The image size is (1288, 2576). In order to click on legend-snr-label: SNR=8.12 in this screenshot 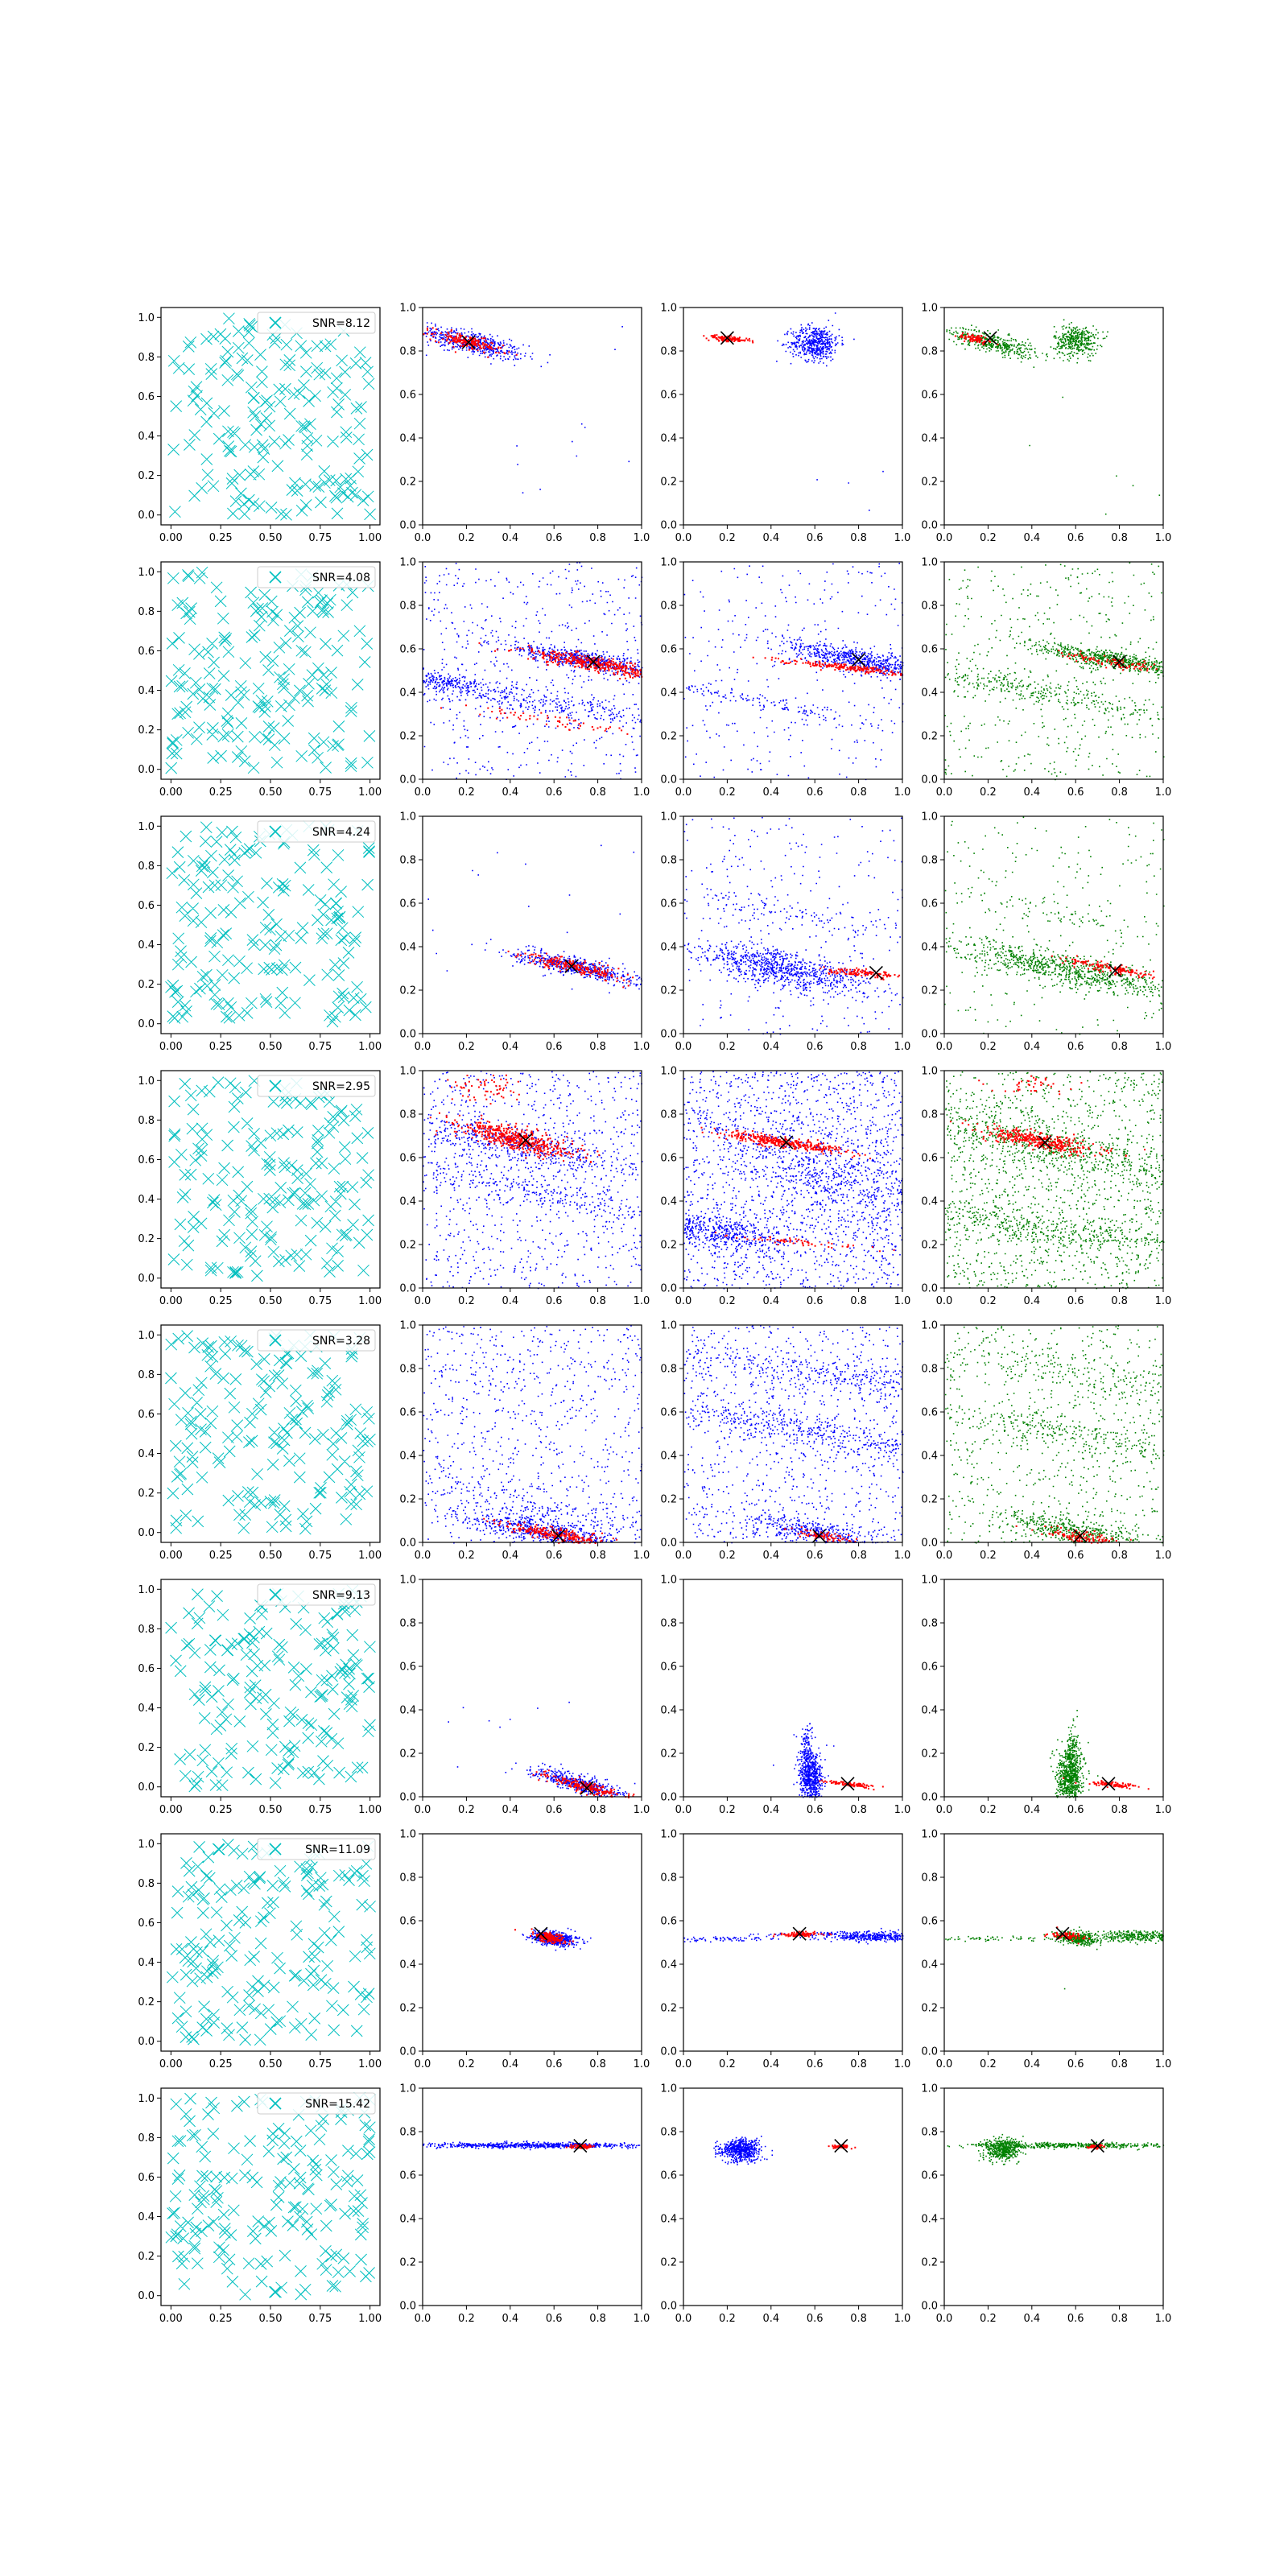, I will do `click(341, 323)`.